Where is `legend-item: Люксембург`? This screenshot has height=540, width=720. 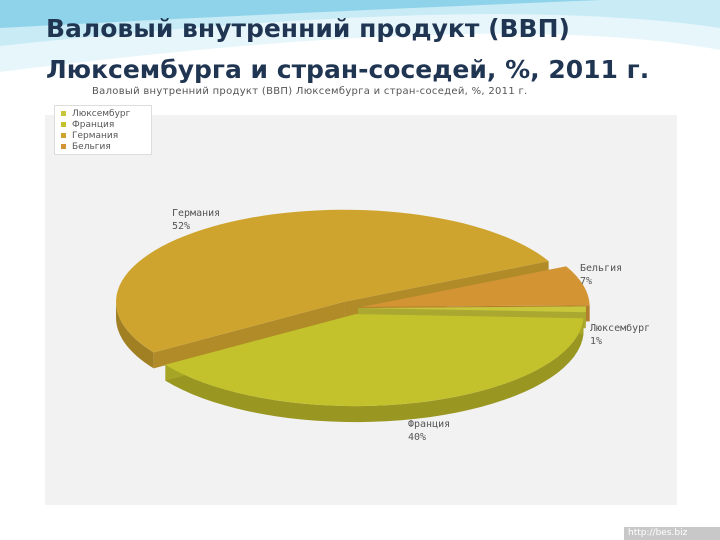 legend-item: Люксембург is located at coordinates (106, 113).